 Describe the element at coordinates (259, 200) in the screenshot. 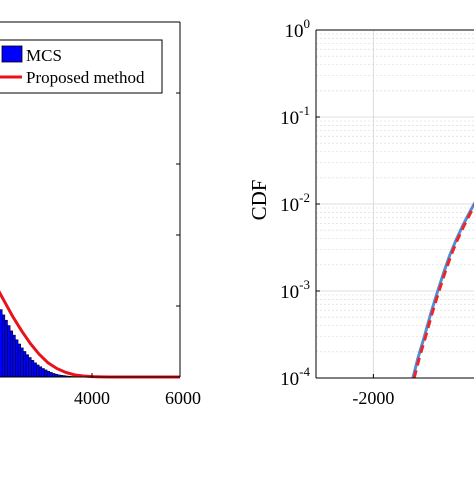

I see `cdf-y-axis-label: CDF` at that location.